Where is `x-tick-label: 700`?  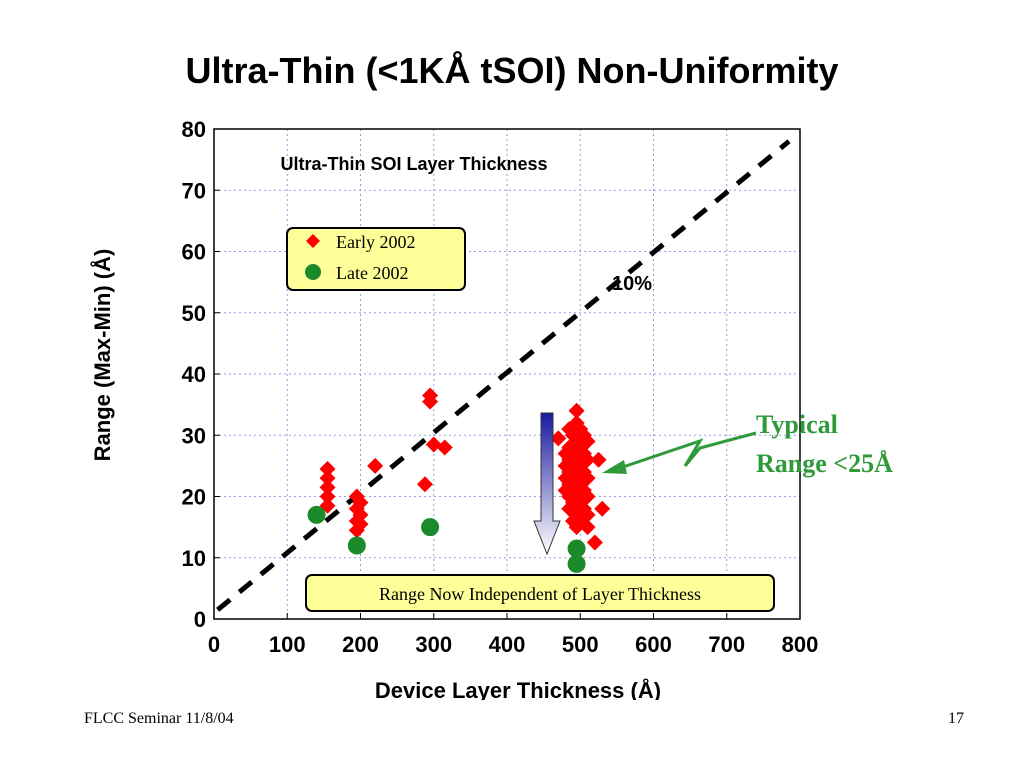 x-tick-label: 700 is located at coordinates (726, 644).